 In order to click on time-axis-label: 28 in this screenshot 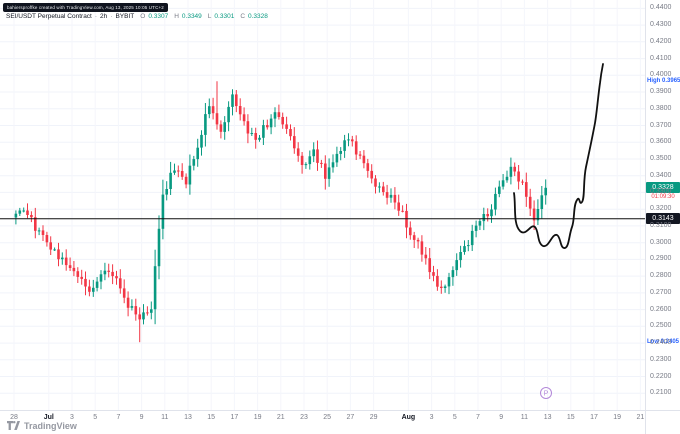, I will do `click(14, 417)`.